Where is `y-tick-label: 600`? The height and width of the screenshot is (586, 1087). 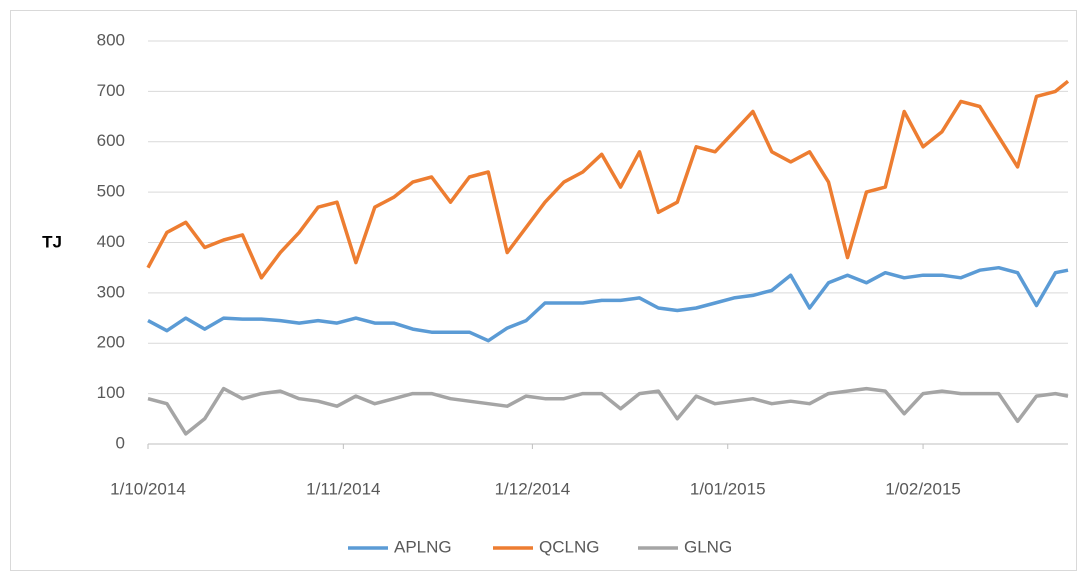
y-tick-label: 600 is located at coordinates (111, 140).